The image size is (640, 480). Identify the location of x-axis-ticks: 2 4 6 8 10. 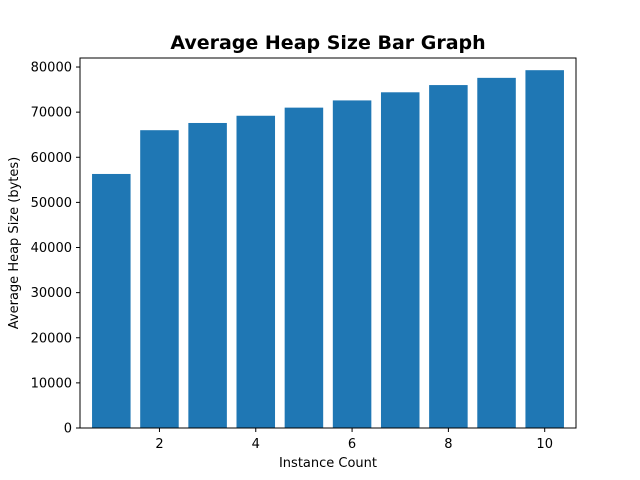
(354, 440).